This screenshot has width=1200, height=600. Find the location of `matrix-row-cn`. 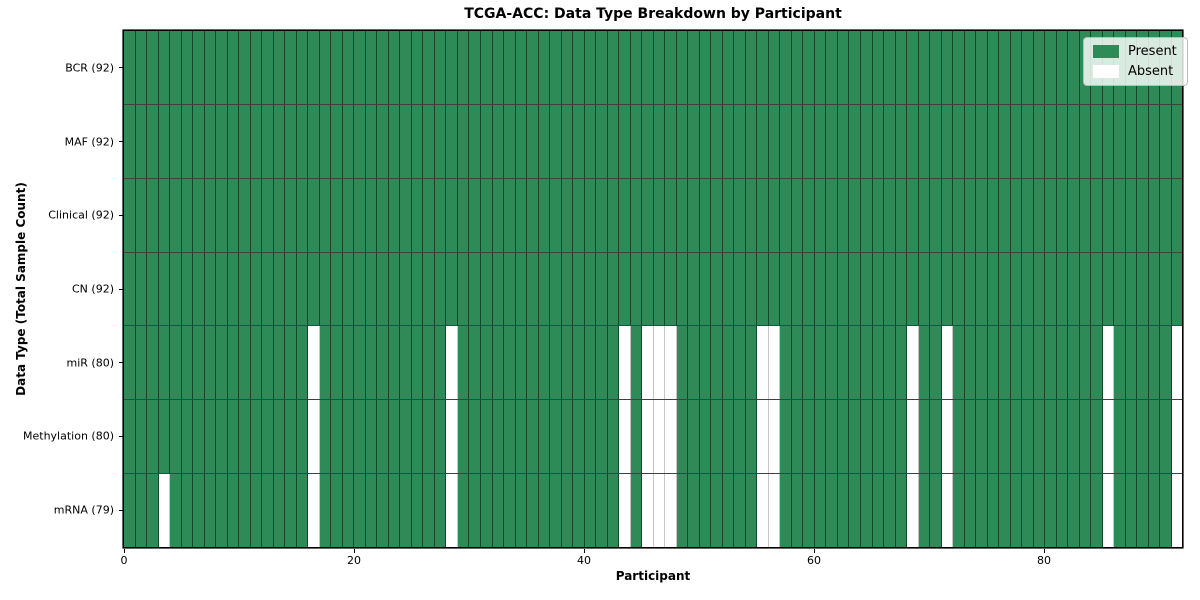

matrix-row-cn is located at coordinates (653, 289).